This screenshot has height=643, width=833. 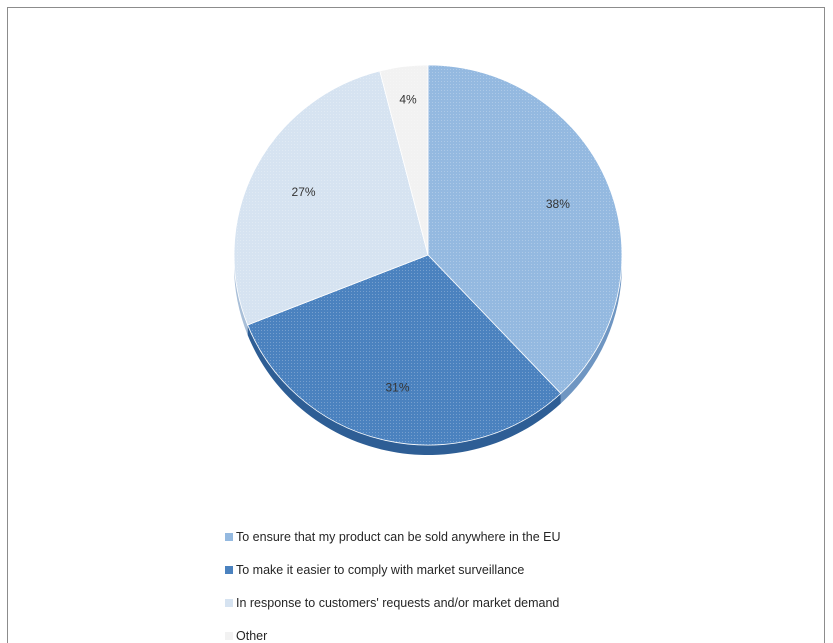 What do you see at coordinates (304, 192) in the screenshot?
I see `data-label-in-response-to-customers-reque: 27%` at bounding box center [304, 192].